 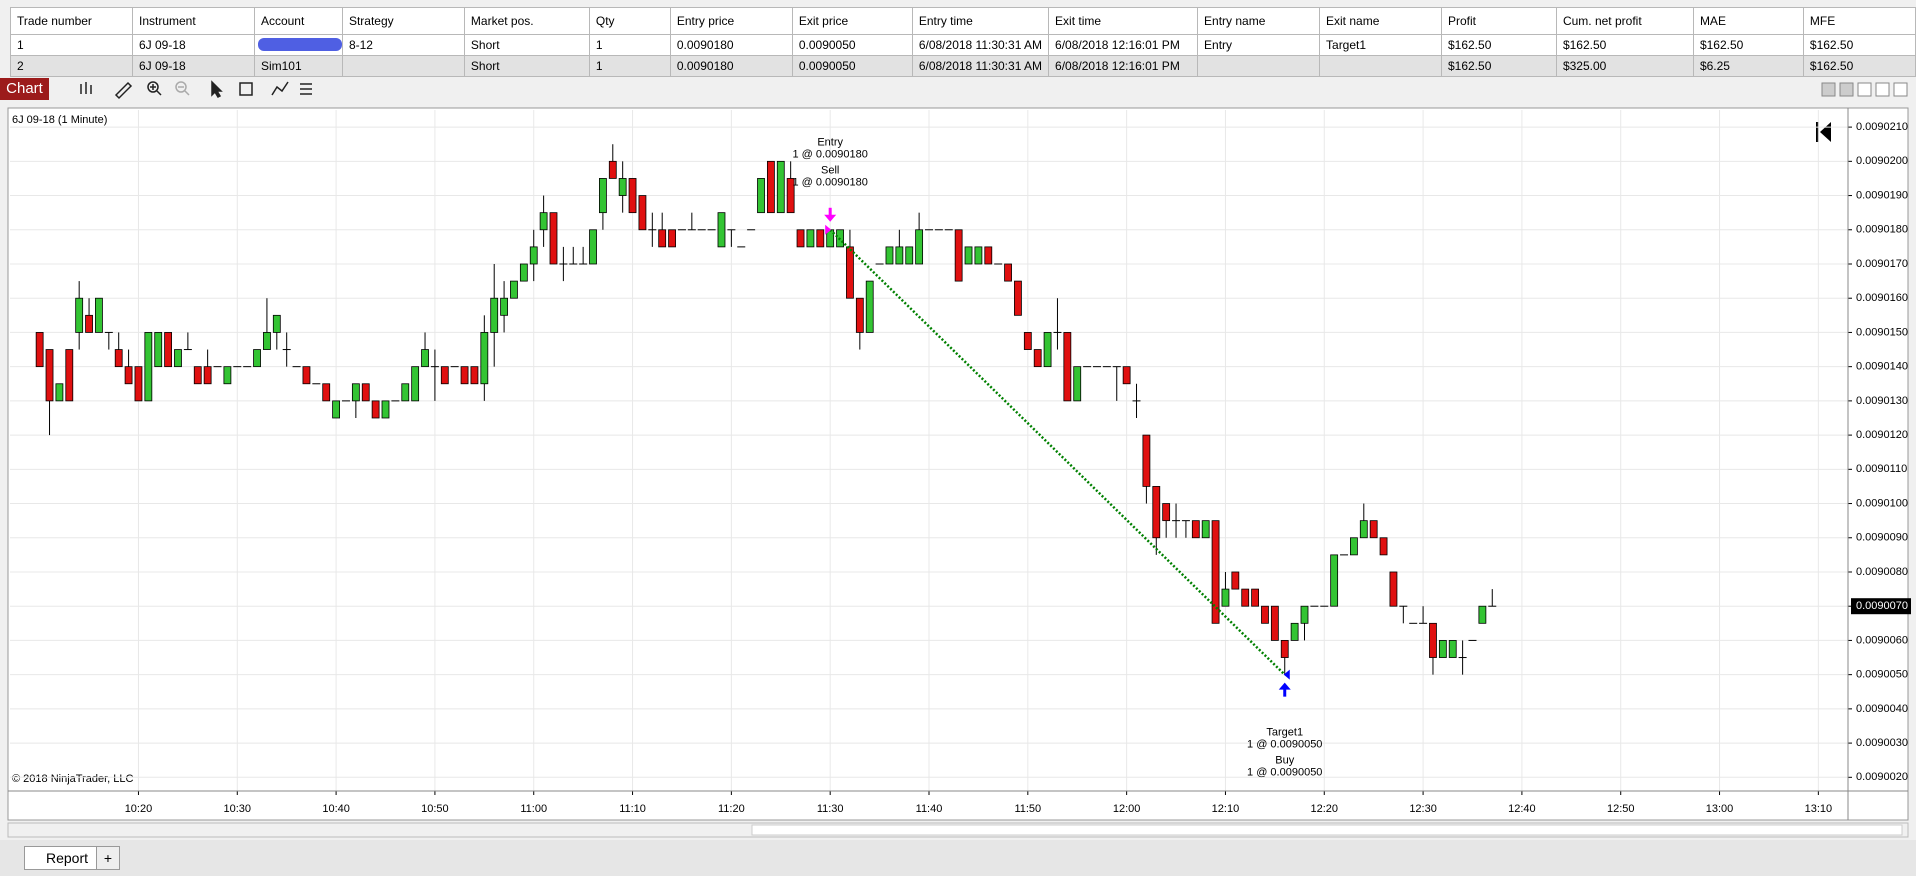 I want to click on draw-icon, so click(x=123, y=90).